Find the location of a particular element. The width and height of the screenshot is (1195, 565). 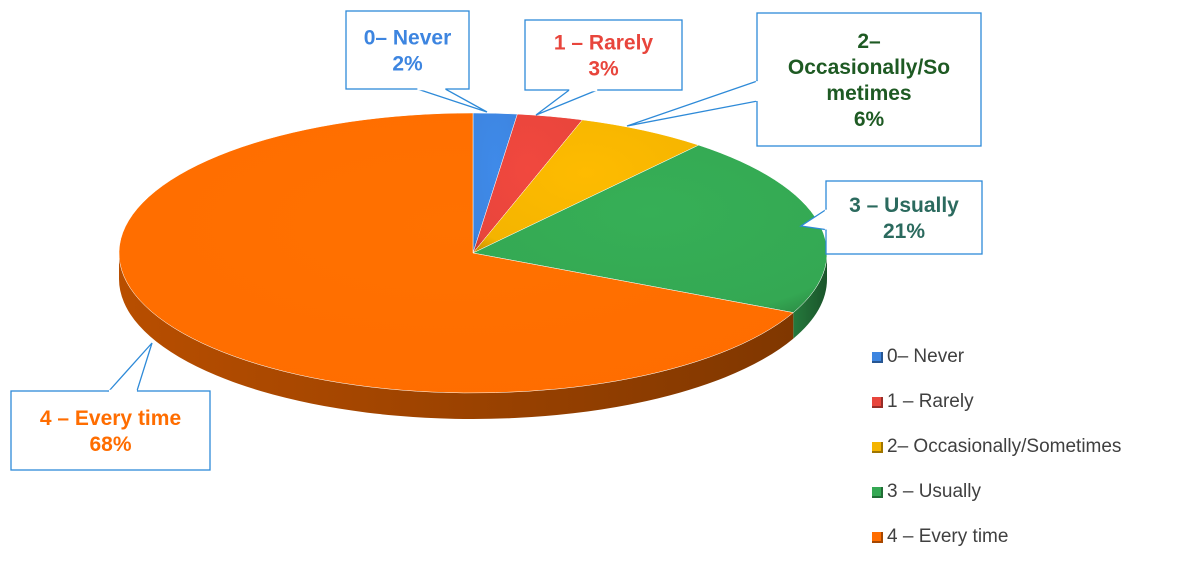

callout-3: 3 – Usually 21% is located at coordinates (891, 217).